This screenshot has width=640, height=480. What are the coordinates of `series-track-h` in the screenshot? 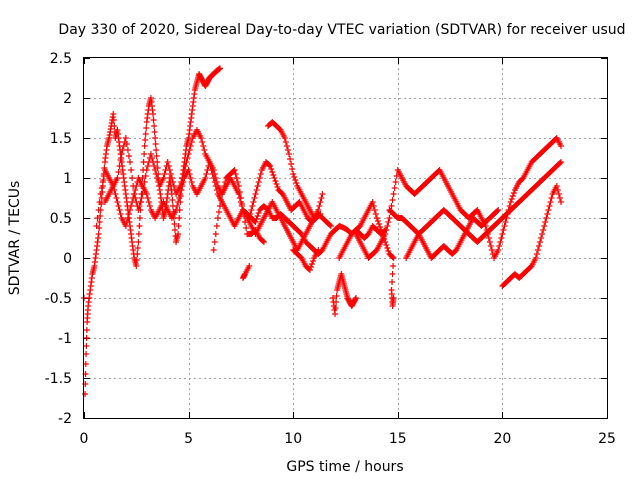 It's located at (475, 202).